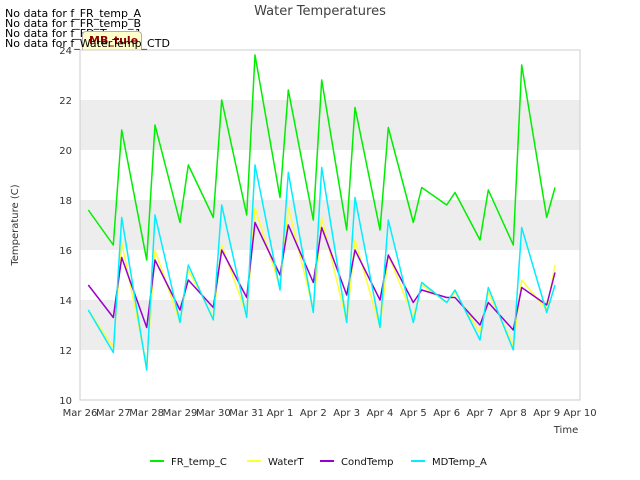 This screenshot has width=640, height=480. What do you see at coordinates (246, 413) in the screenshot?
I see `x-tick-label: Mar 31` at bounding box center [246, 413].